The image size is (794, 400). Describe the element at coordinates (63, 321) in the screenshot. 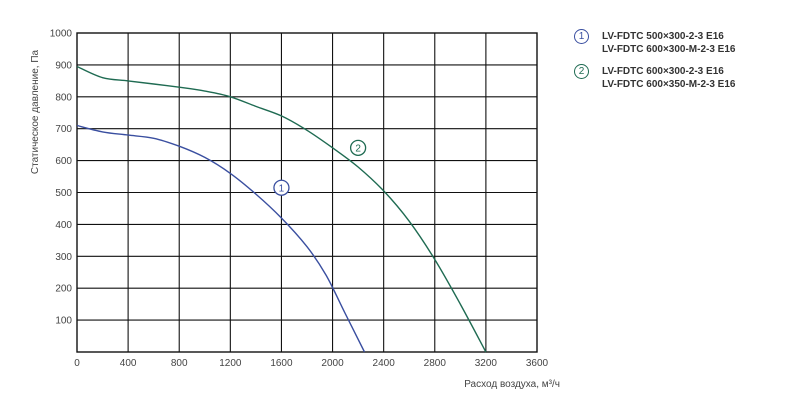

I see `y-tick-label: 100` at that location.